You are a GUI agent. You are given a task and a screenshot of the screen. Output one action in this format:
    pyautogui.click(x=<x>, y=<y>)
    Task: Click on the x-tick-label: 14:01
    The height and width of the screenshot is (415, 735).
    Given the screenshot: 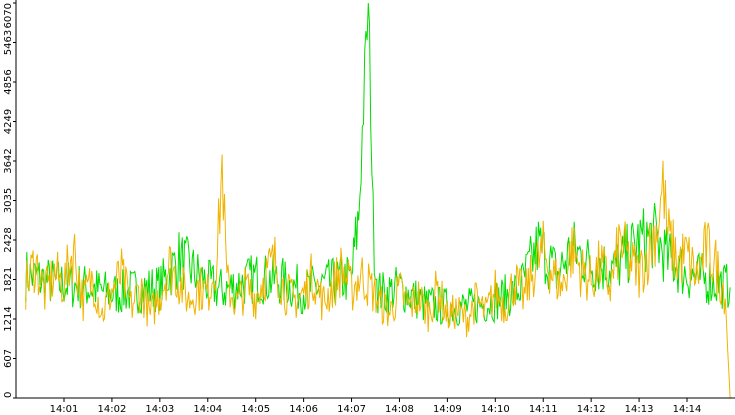 What is the action you would take?
    pyautogui.click(x=64, y=409)
    